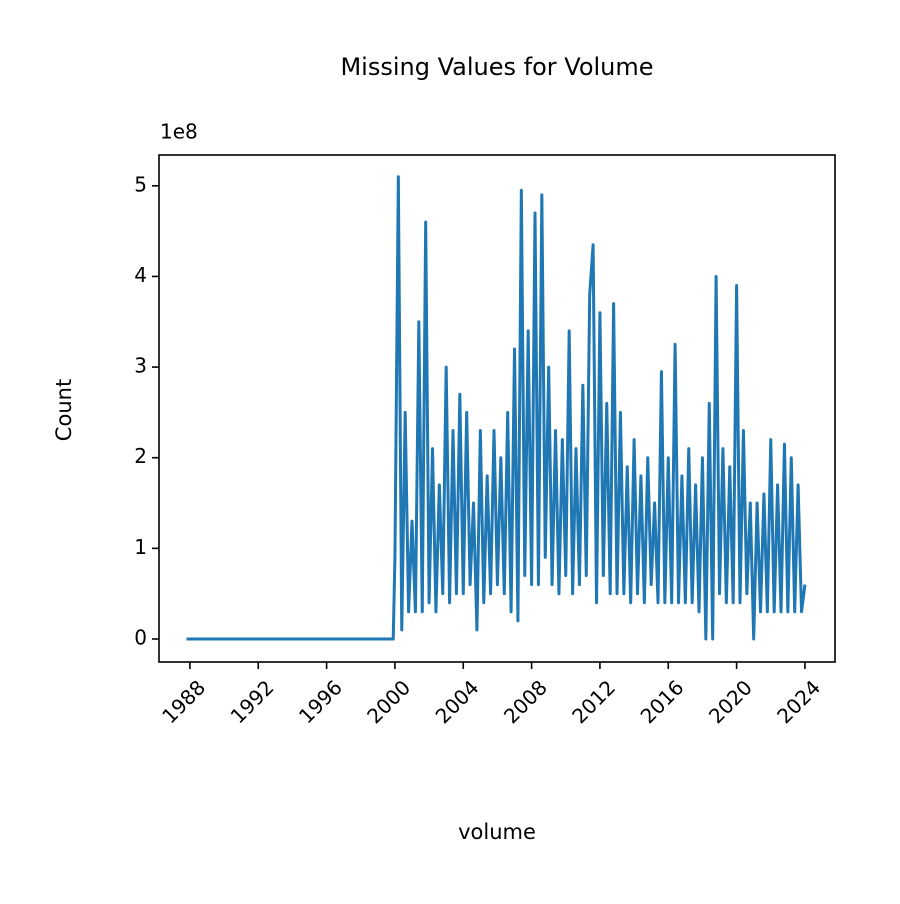 This screenshot has width=900, height=904. Describe the element at coordinates (496, 67) in the screenshot. I see `chart-title: Missing Values for Volume` at that location.